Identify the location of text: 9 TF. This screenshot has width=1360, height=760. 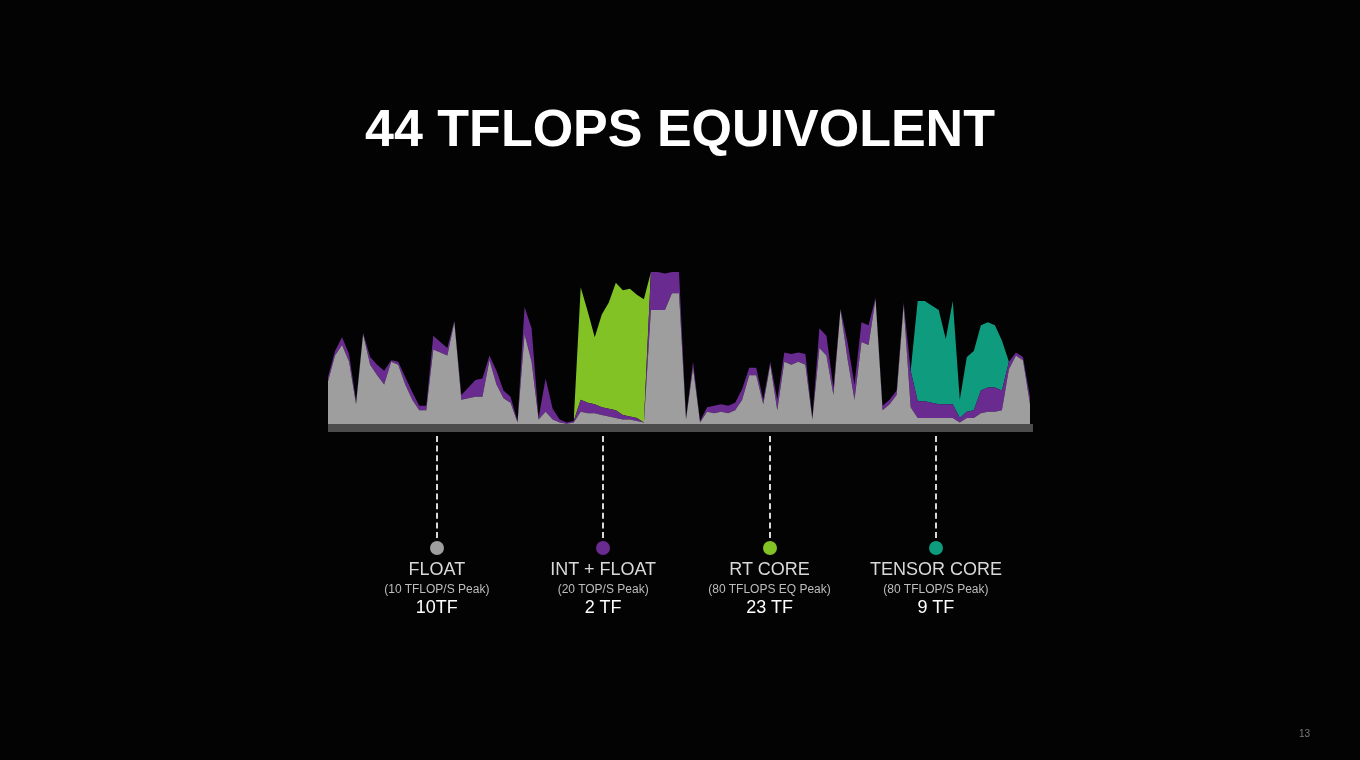
(936, 607).